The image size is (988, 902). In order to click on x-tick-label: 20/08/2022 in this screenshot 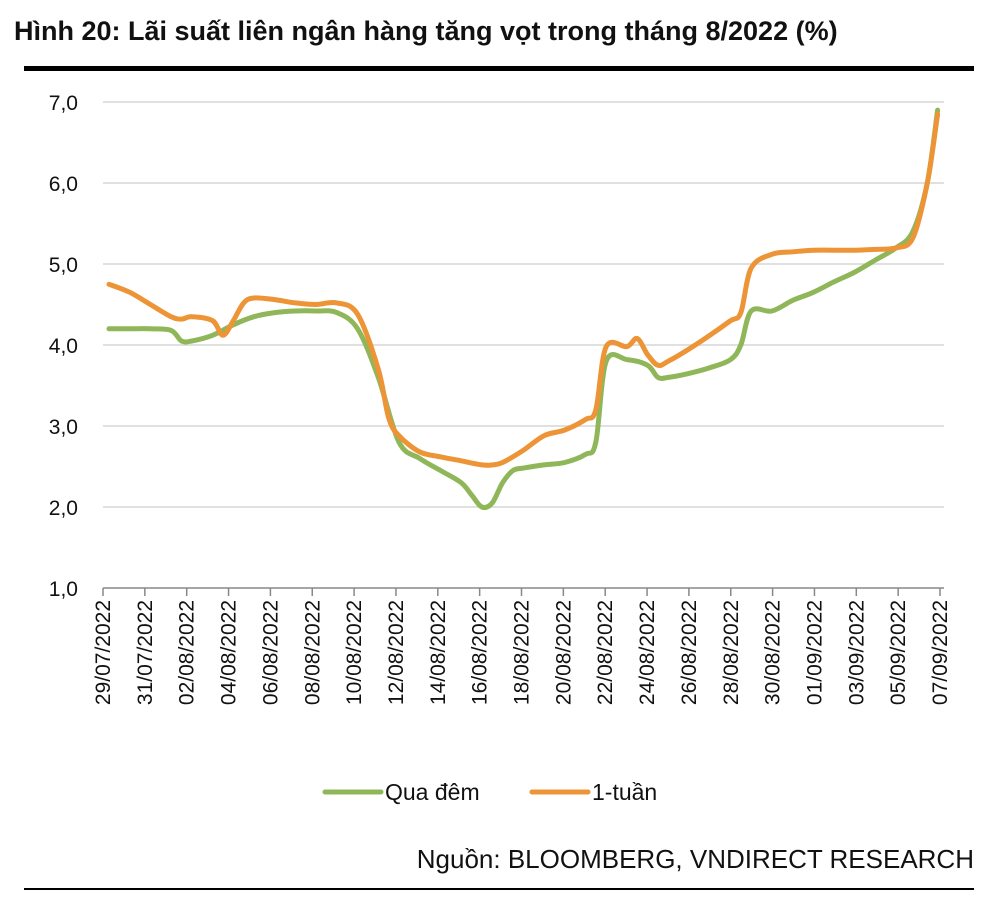, I will do `click(563, 652)`.